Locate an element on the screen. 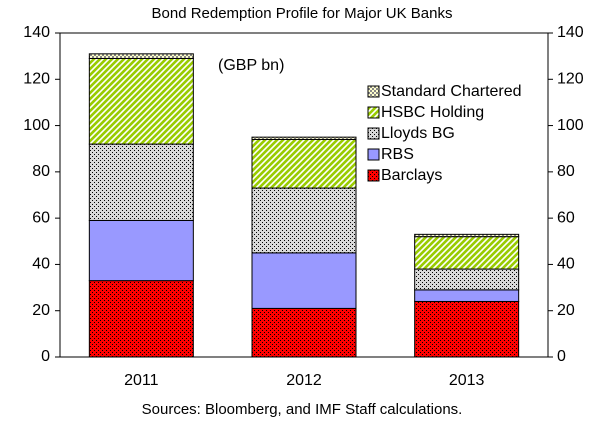  y-tick-label: 40 is located at coordinates (41, 264).